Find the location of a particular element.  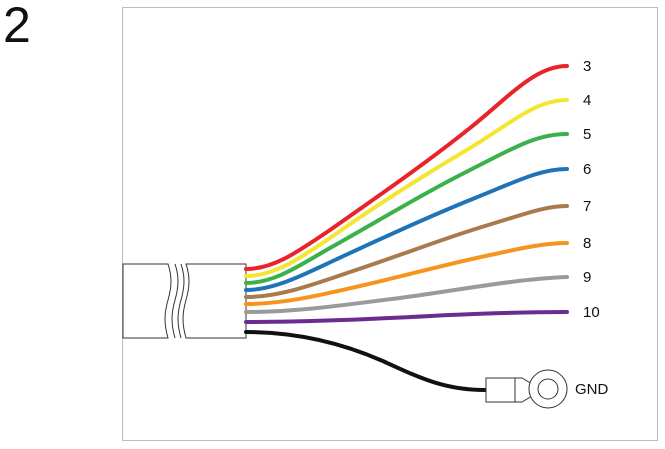

wire-label-3: 3 is located at coordinates (587, 66).